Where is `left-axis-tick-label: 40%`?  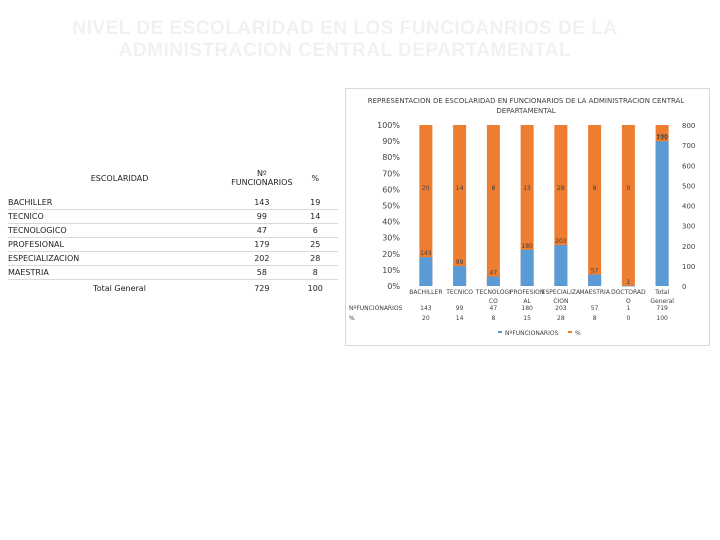
left-axis-tick-label: 40% is located at coordinates (391, 222).